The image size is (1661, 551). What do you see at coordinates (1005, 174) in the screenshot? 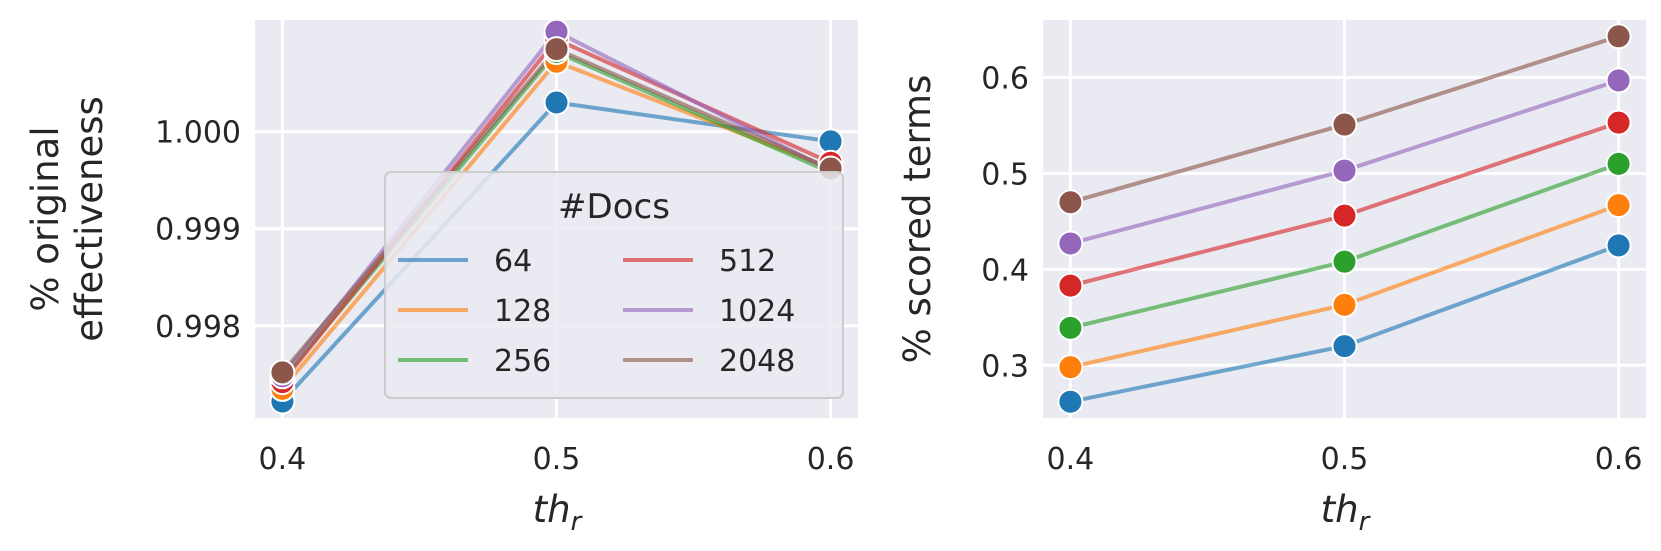
I see `y-tick-label: 0.5` at bounding box center [1005, 174].